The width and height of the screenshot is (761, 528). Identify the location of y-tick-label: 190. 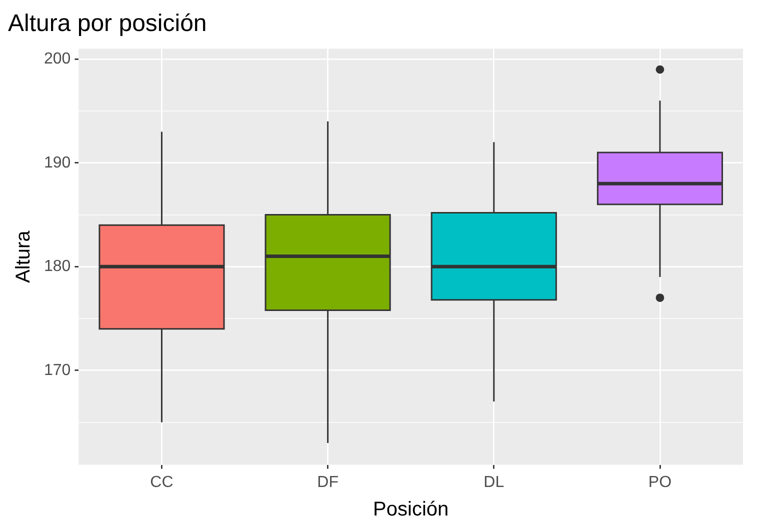
(57, 163).